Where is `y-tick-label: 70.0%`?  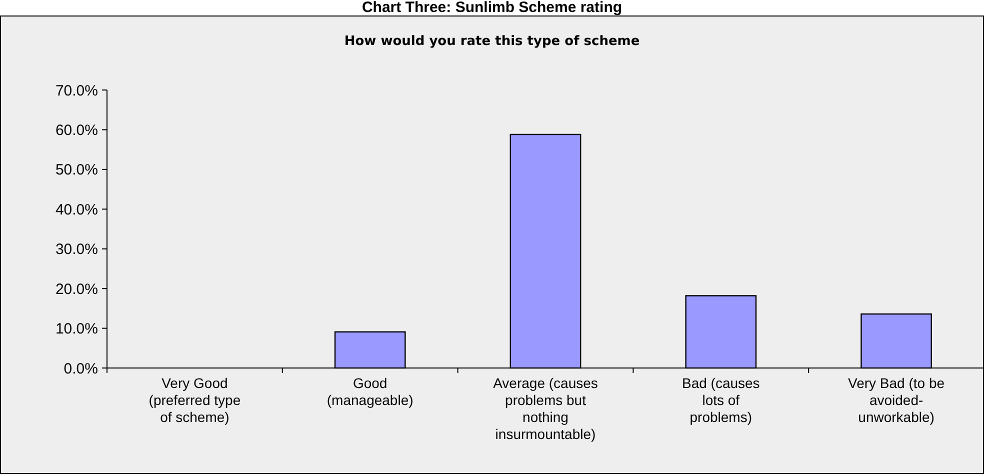
y-tick-label: 70.0% is located at coordinates (76, 91).